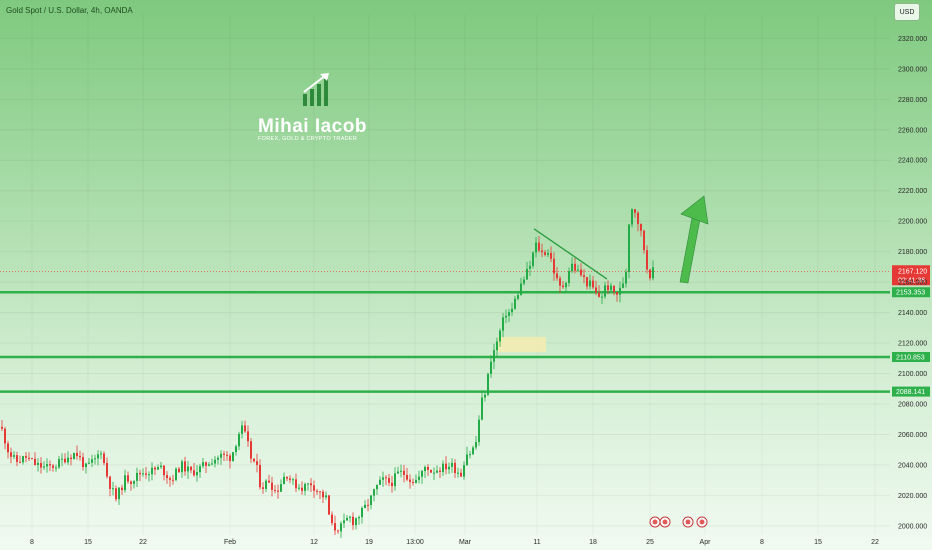  I want to click on lightning-icon-dot, so click(655, 522).